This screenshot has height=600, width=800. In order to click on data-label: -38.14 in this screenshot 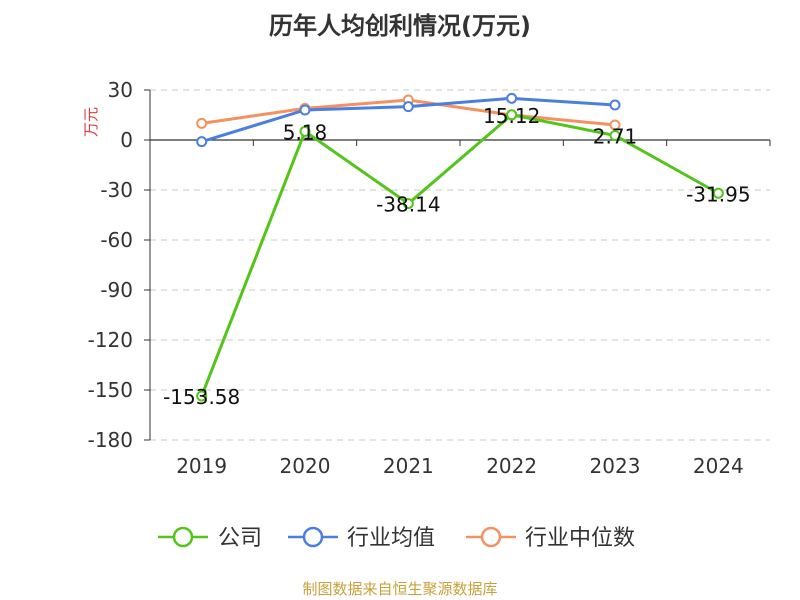, I will do `click(408, 205)`.